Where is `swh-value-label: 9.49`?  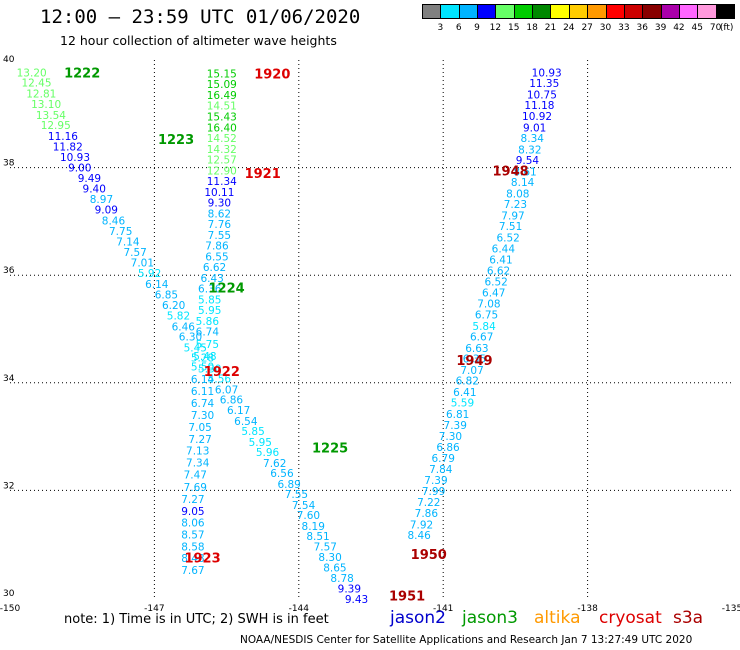
swh-value-label: 9.49 is located at coordinates (89, 179).